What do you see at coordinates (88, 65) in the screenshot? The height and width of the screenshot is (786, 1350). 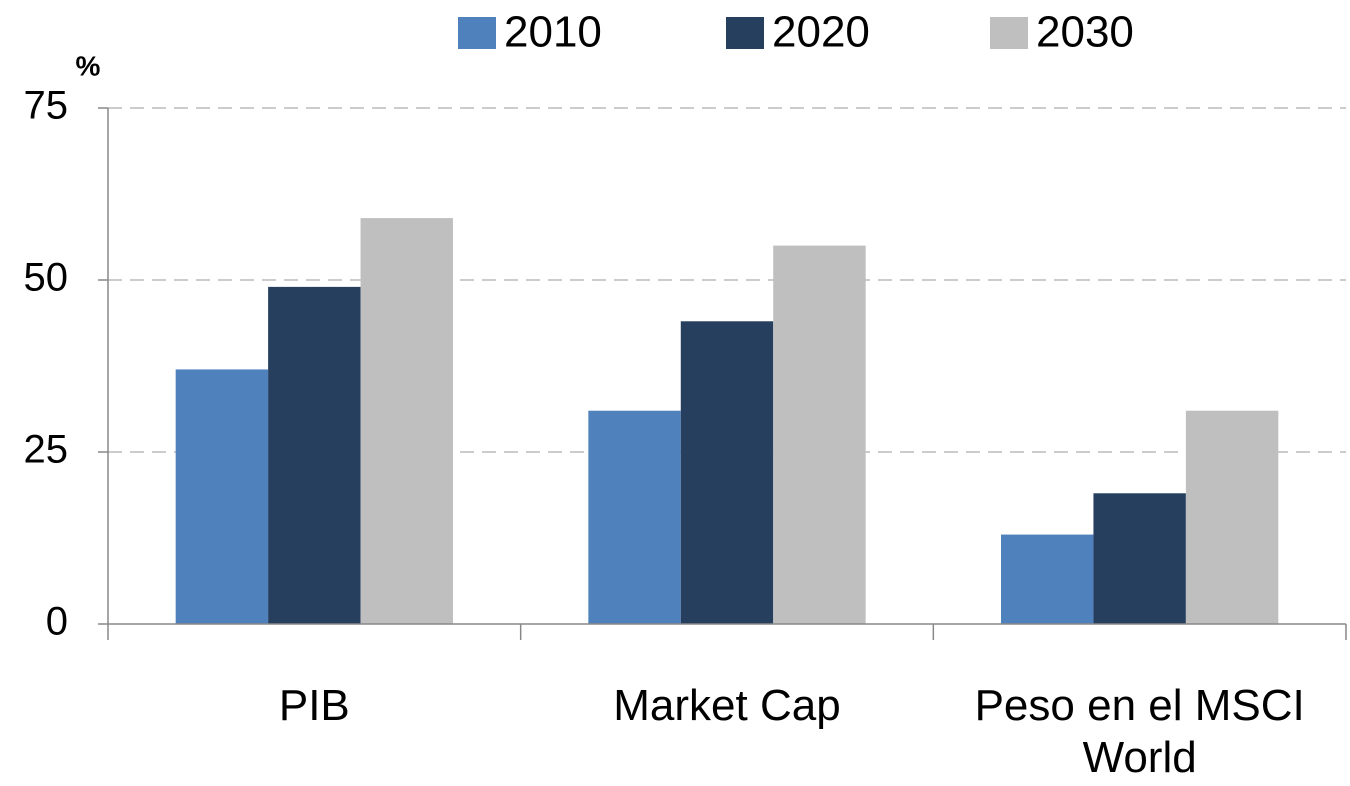 I see `y-axis-label: %` at bounding box center [88, 65].